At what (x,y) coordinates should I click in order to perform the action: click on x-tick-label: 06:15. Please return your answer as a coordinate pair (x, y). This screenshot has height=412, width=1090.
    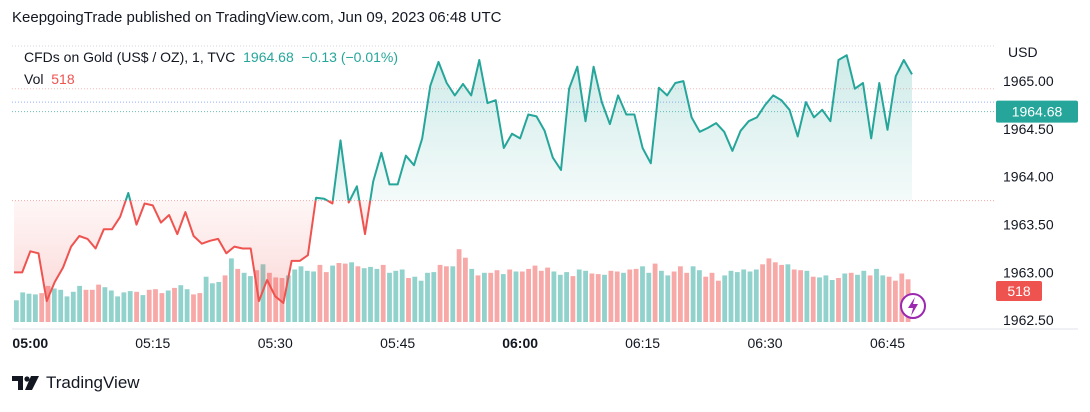
    Looking at the image, I should click on (642, 343).